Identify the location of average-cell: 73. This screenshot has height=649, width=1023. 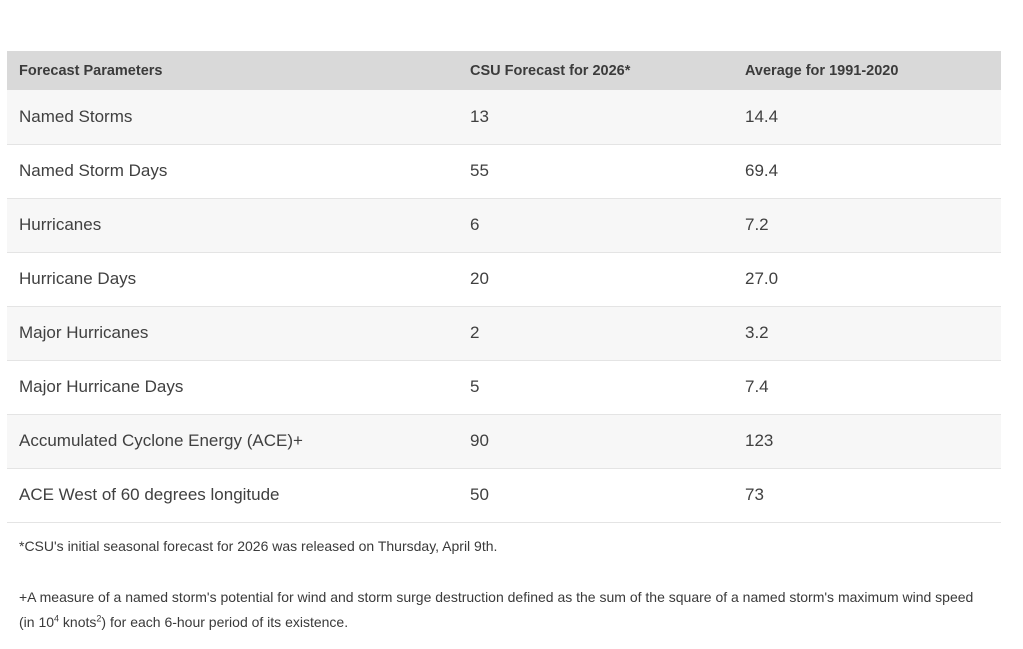
(754, 494).